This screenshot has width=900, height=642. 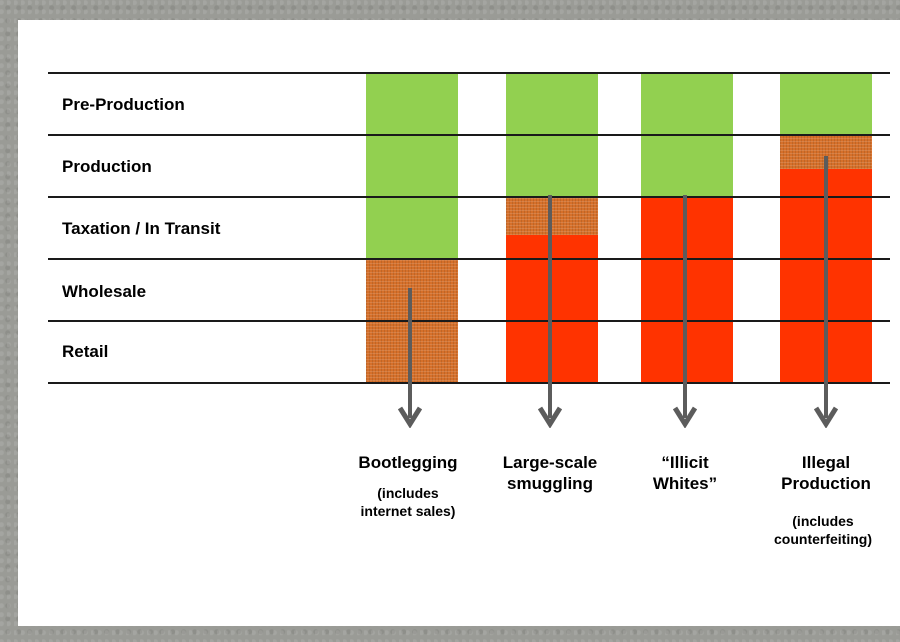 I want to click on smuggling-legal-segment, so click(x=552, y=136).